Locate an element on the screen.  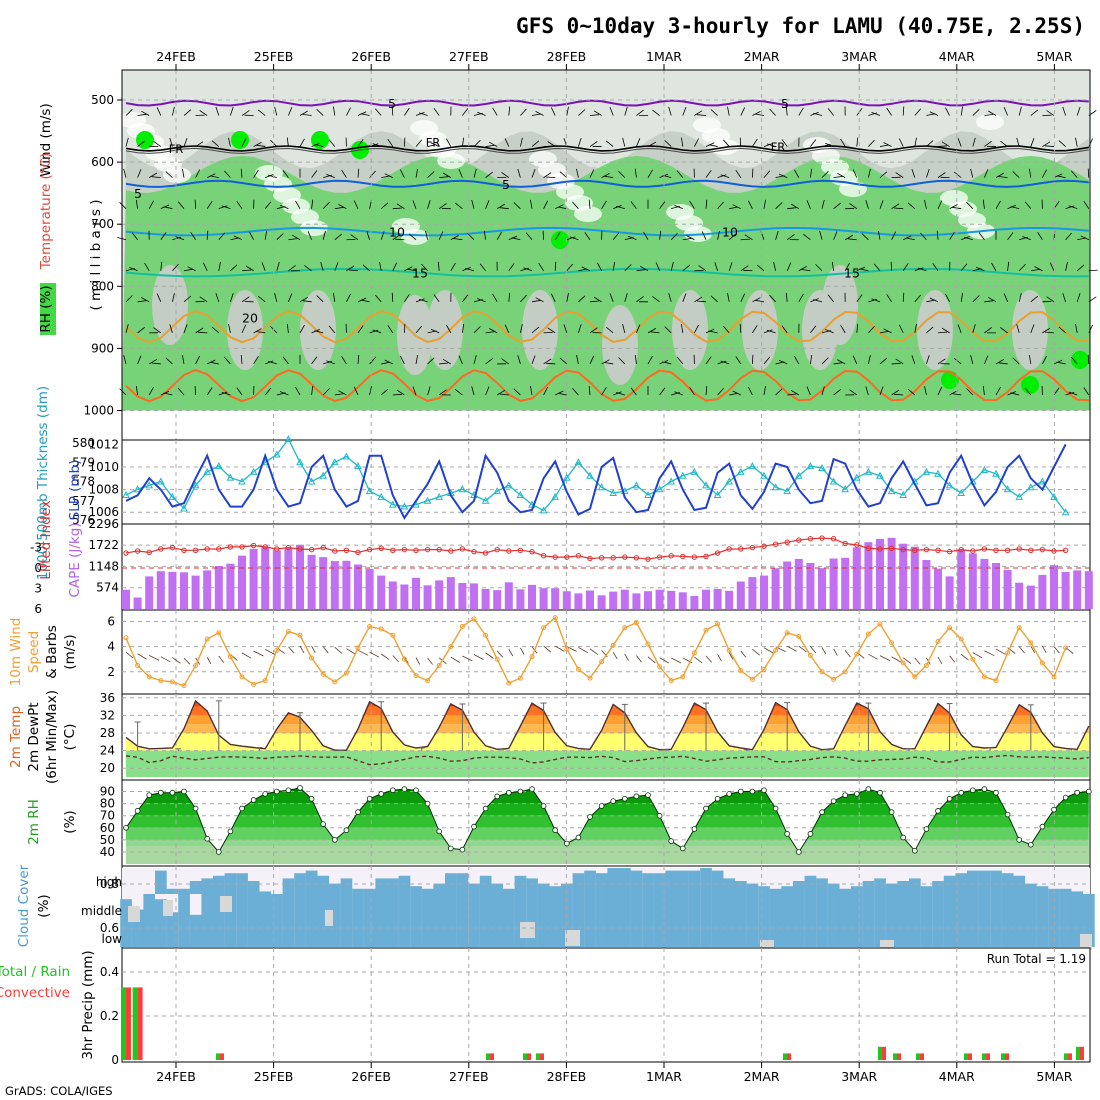
slp-tick: 1010 is located at coordinates (103, 467).